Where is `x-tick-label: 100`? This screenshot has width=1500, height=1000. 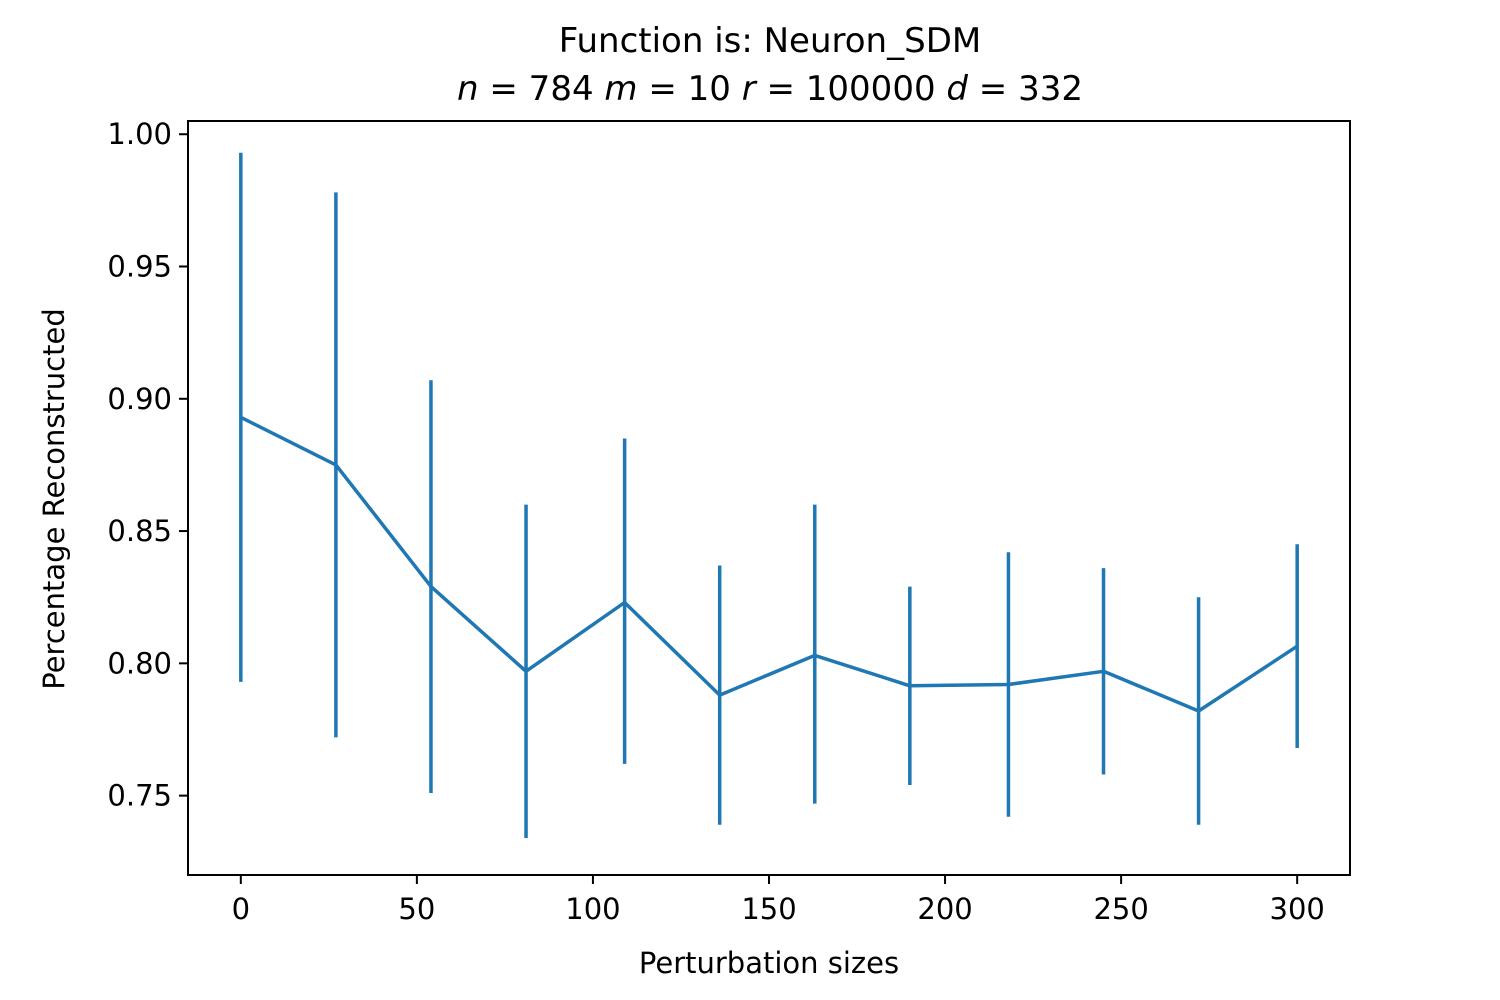
x-tick-label: 100 is located at coordinates (592, 909).